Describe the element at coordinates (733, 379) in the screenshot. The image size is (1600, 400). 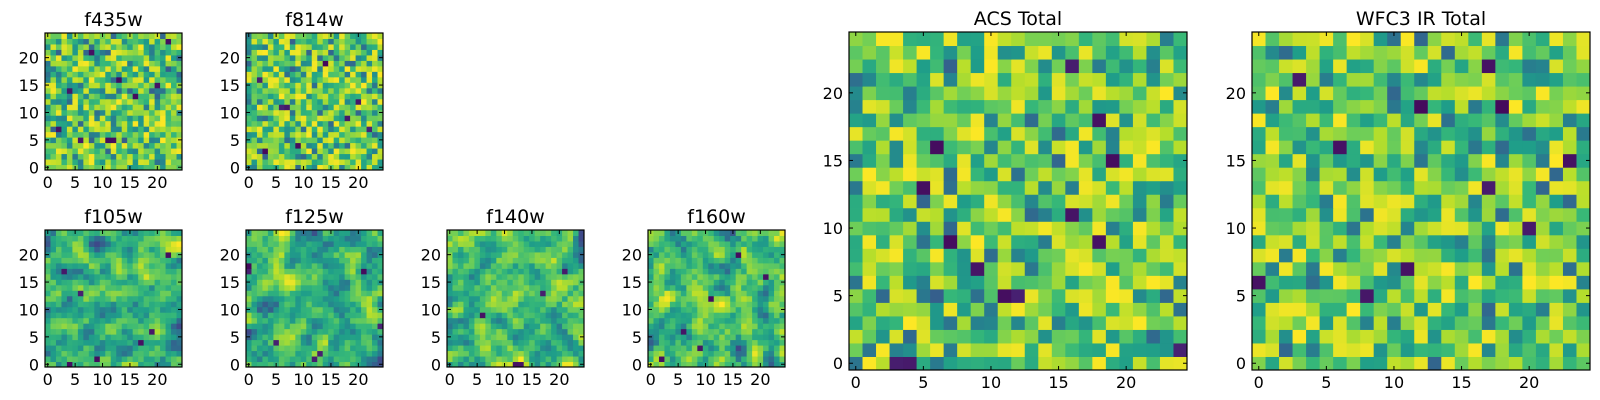
I see `x-tick-label: 15` at that location.